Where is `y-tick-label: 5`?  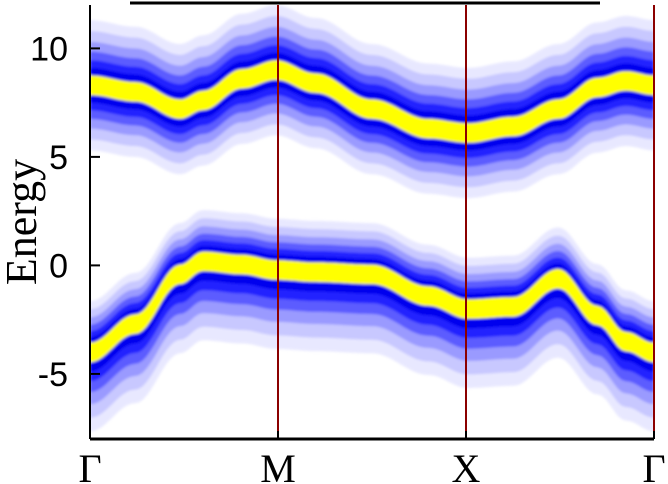 y-tick-label: 5 is located at coordinates (58, 158).